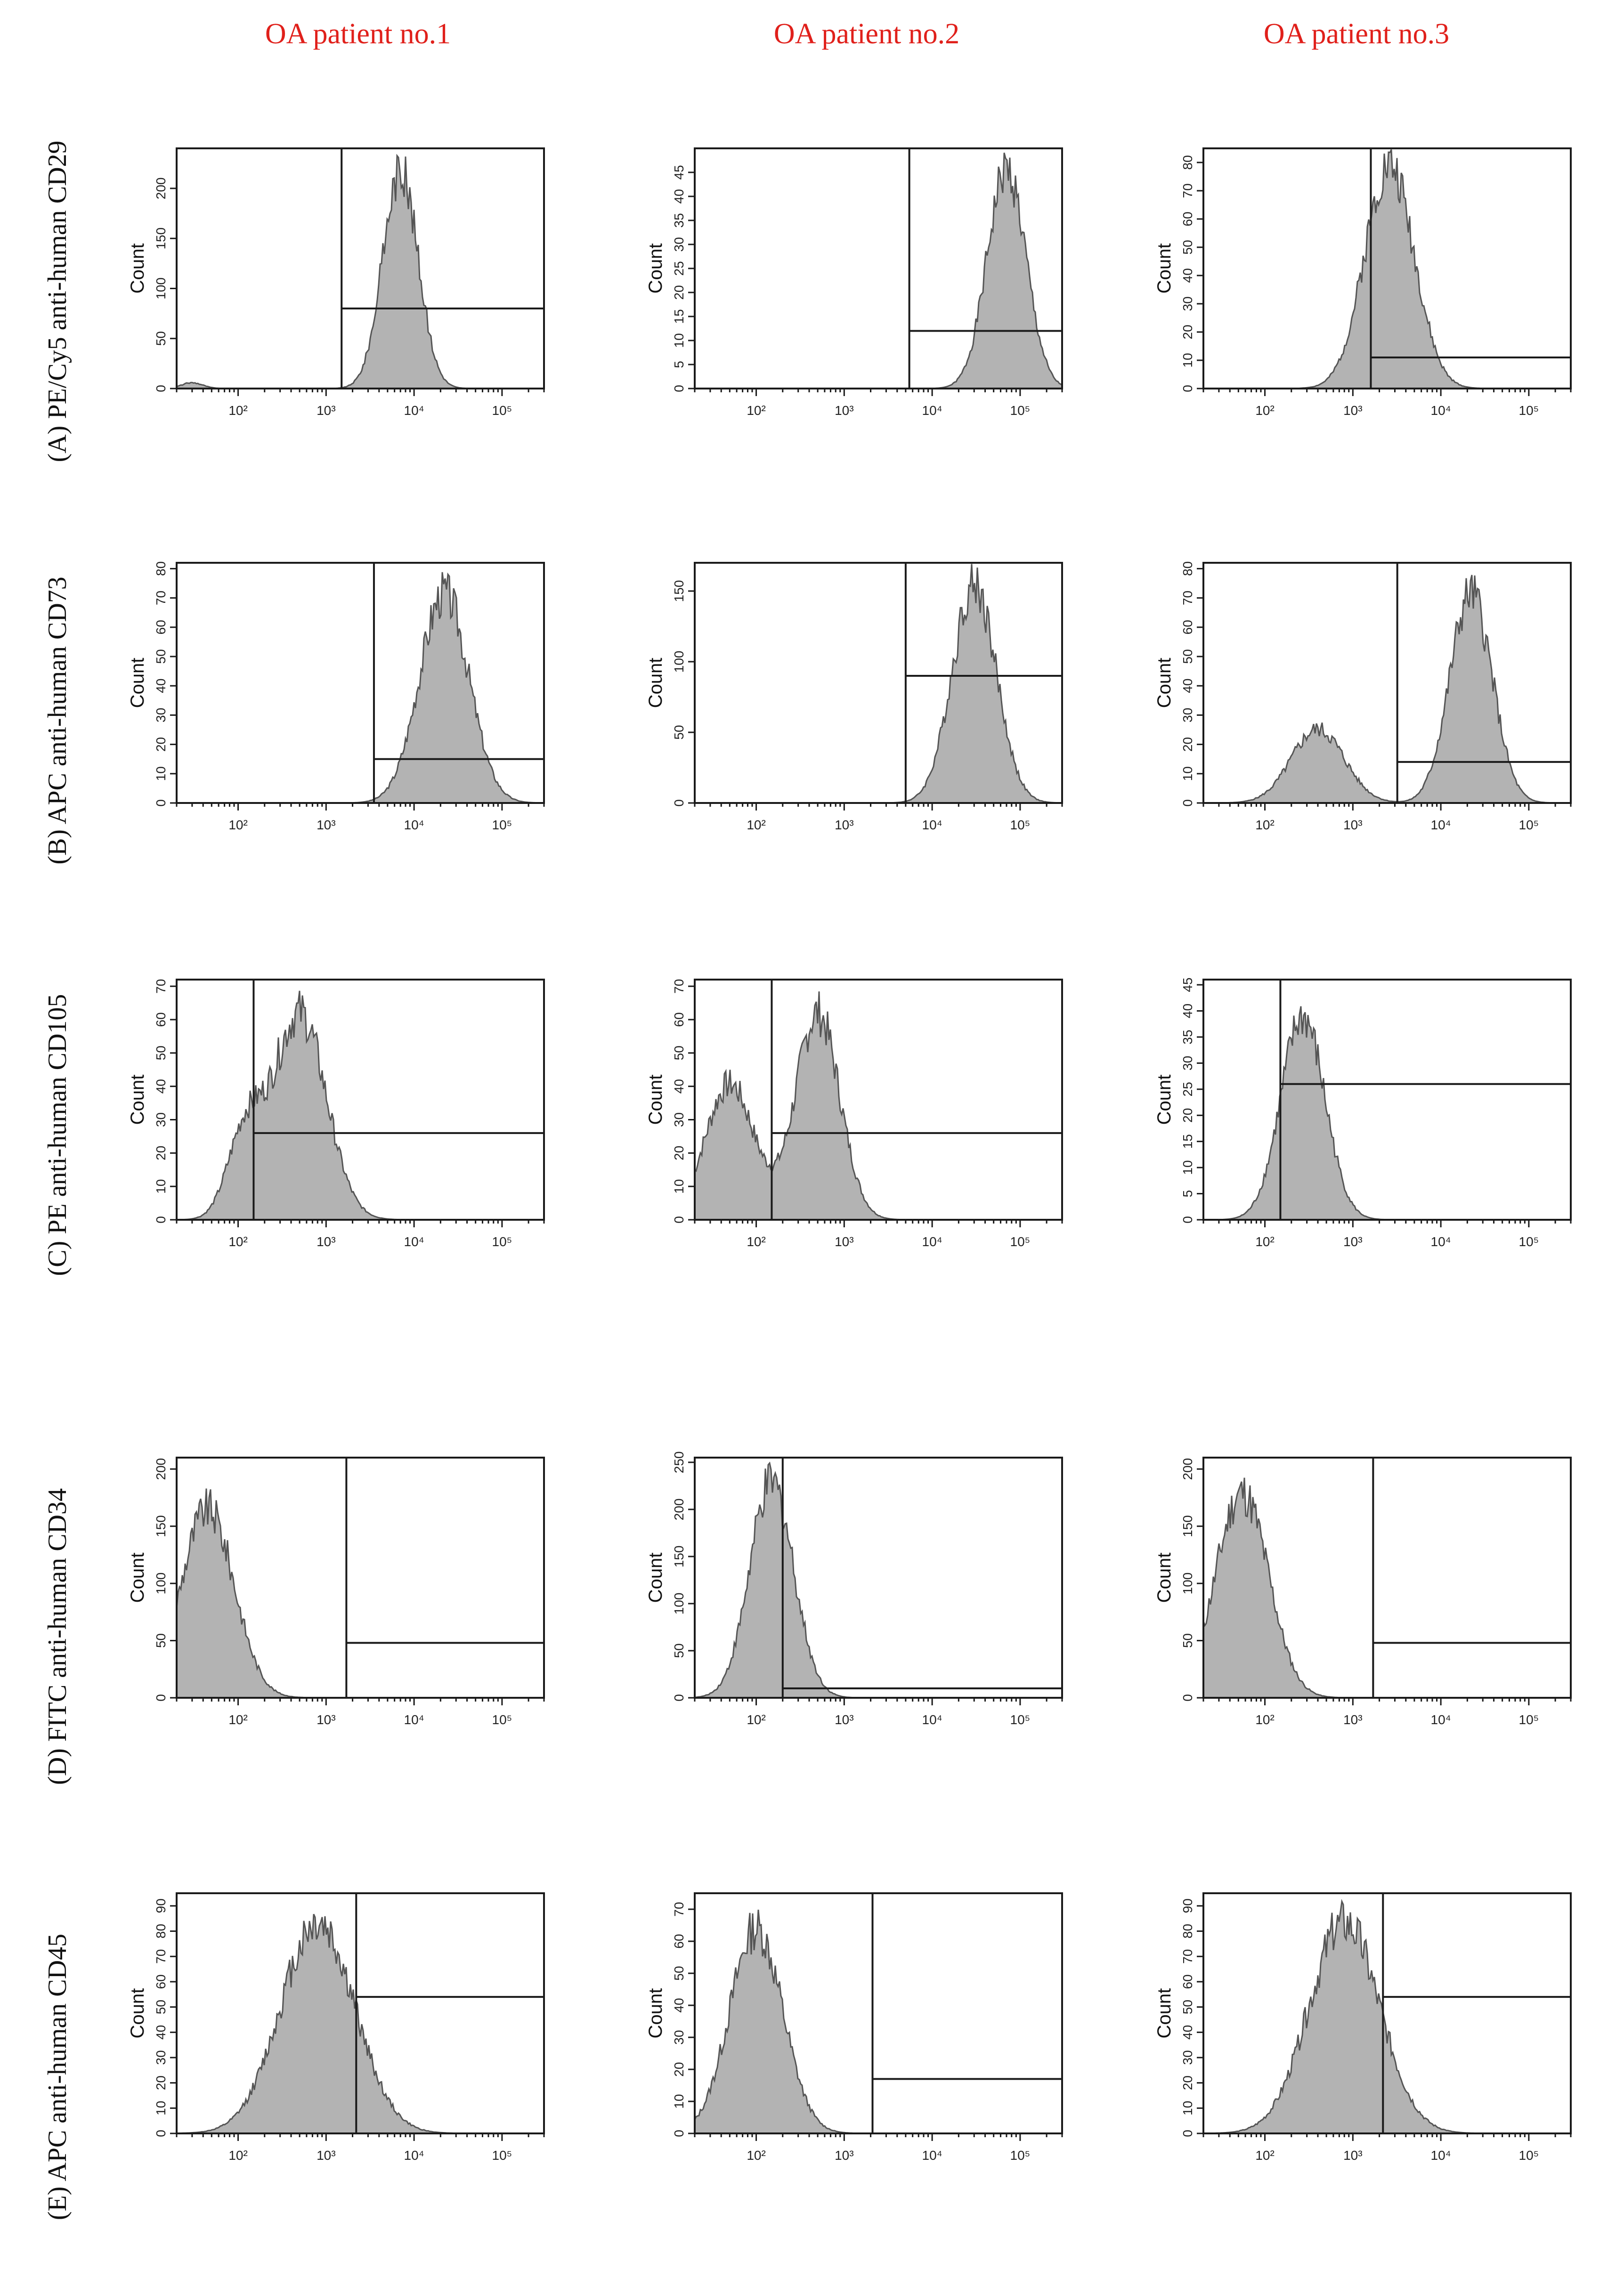  Describe the element at coordinates (679, 268) in the screenshot. I see `y-tick-label: 25` at that location.